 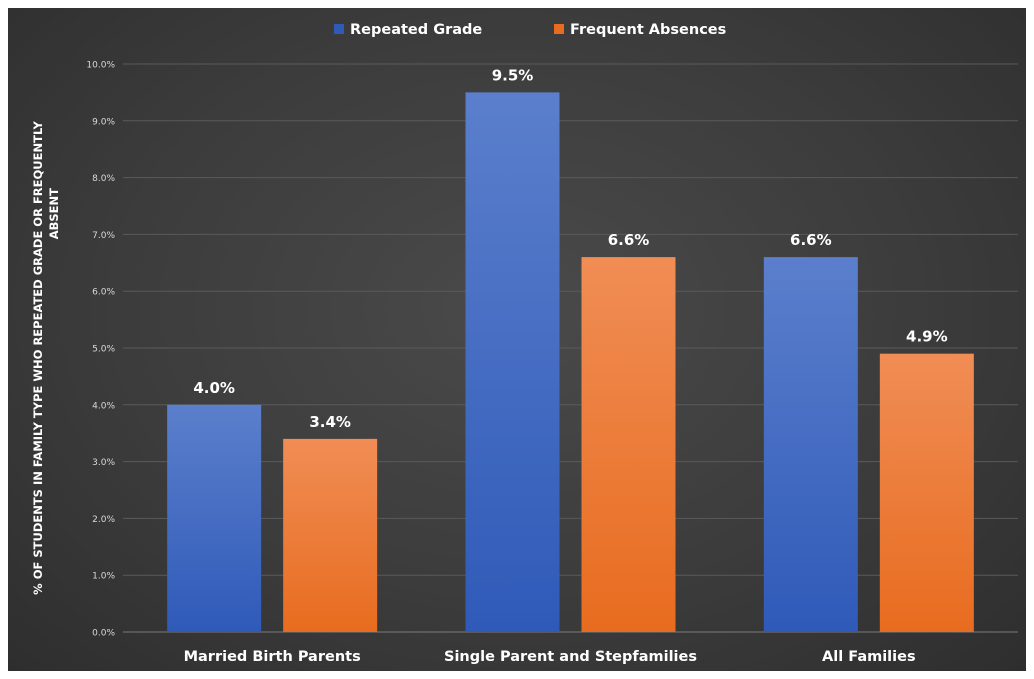 What do you see at coordinates (513, 75) in the screenshot?
I see `data-label-repeated-grade-single-parent-and-stepfamilies: 9.5%` at bounding box center [513, 75].